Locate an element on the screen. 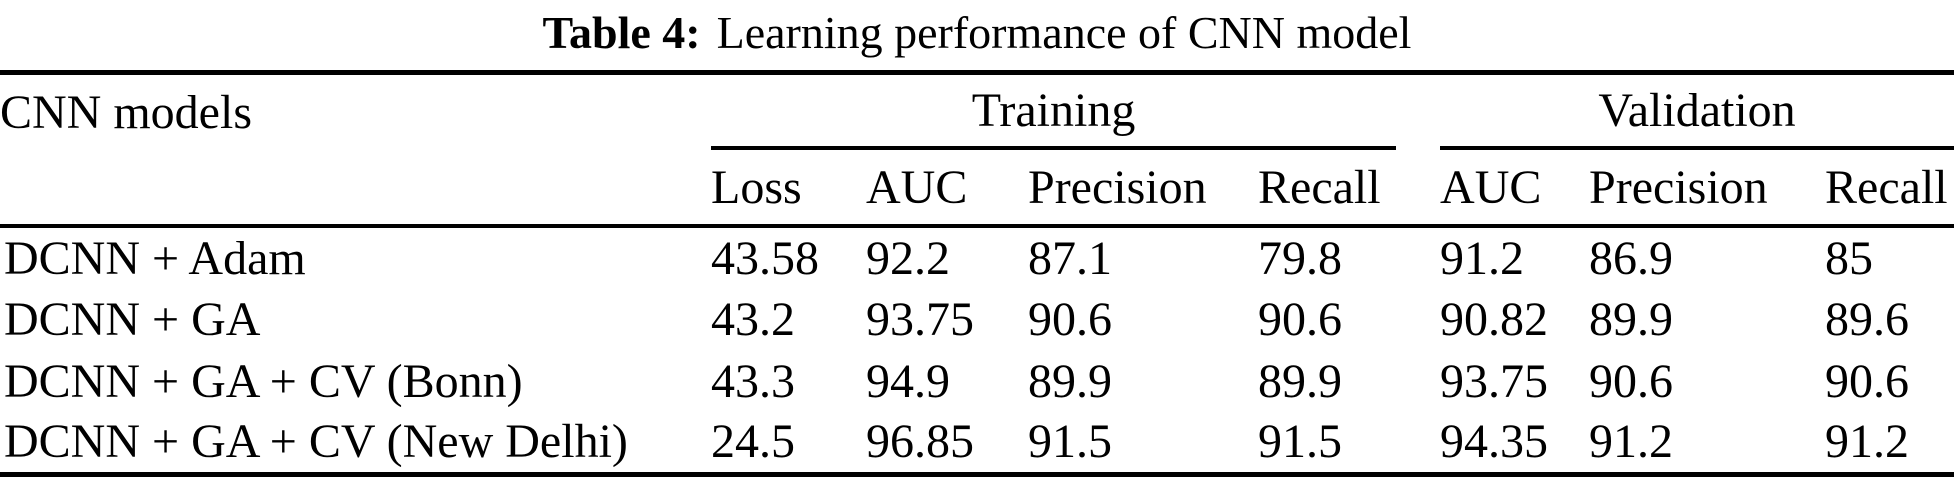 The image size is (1954, 492). sub-header-spacer is located at coordinates (355, 189).